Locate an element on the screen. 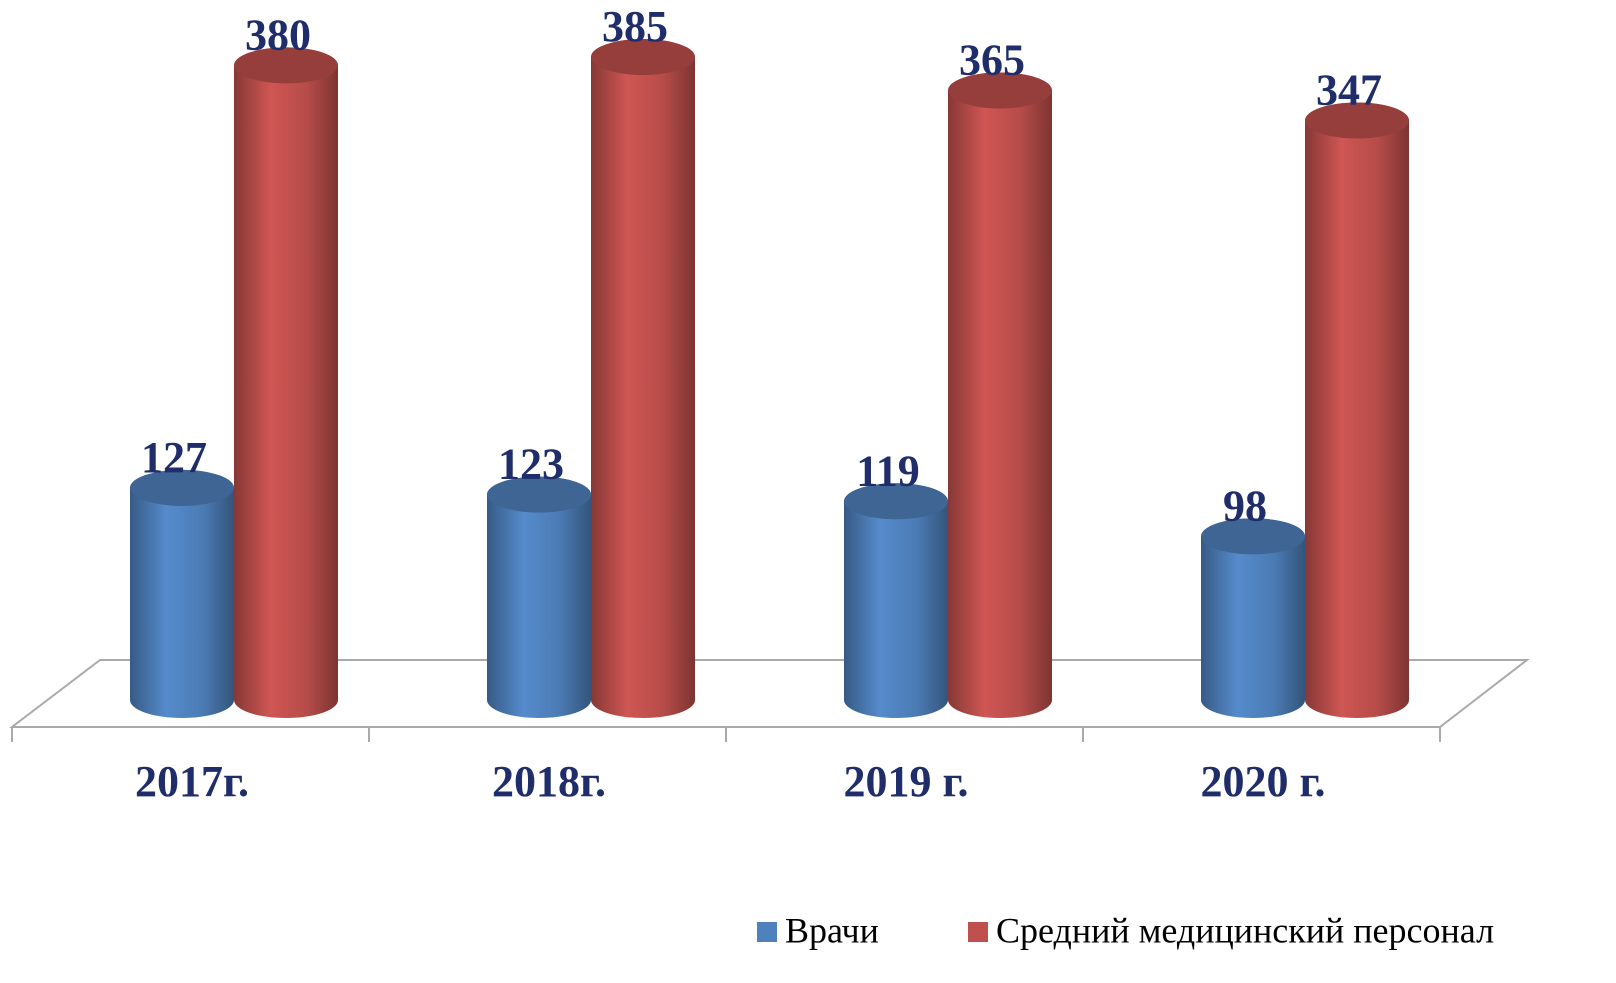 The image size is (1616, 983). data-label: 98 is located at coordinates (1245, 505).